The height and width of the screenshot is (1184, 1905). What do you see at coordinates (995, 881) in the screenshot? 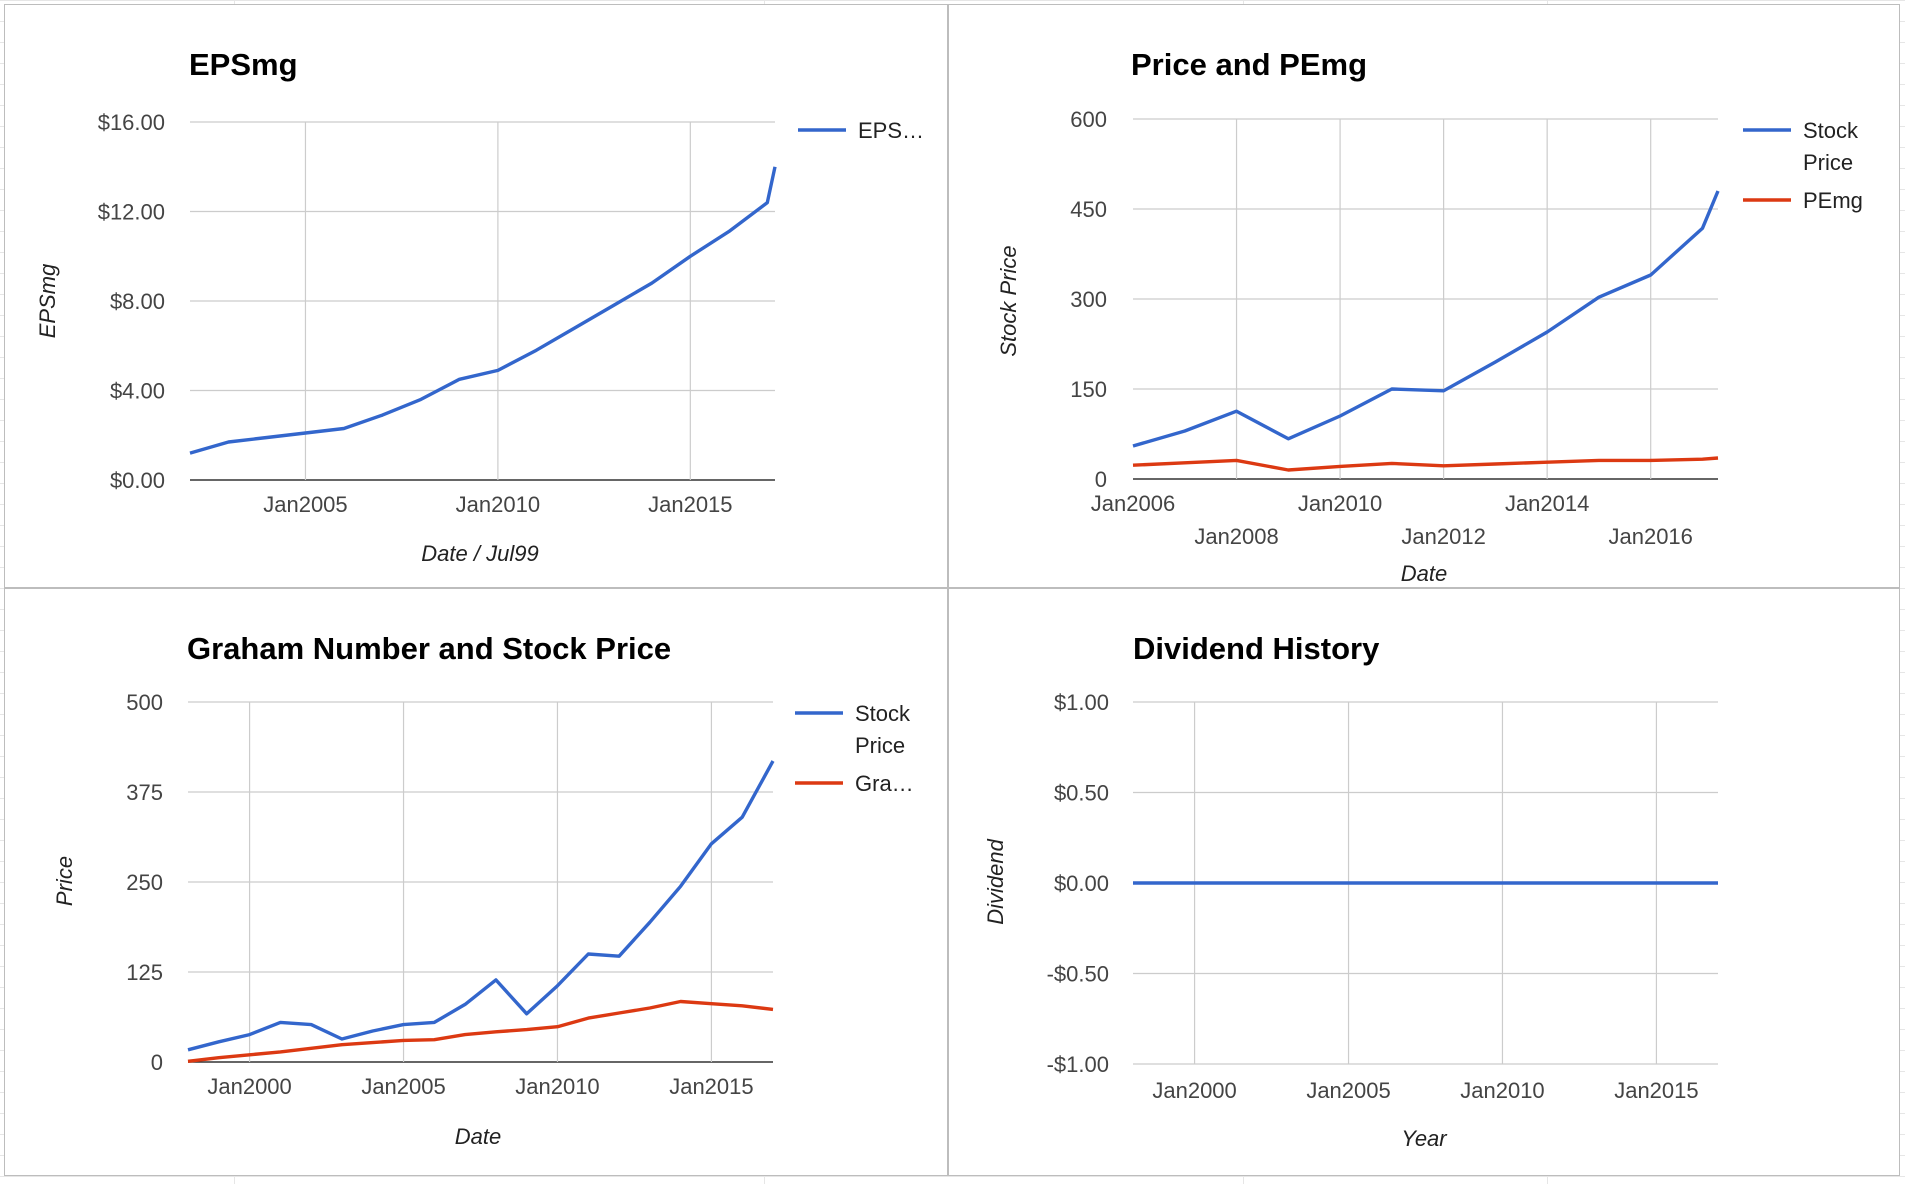
I see `y-axis-label: Dividend` at bounding box center [995, 881].